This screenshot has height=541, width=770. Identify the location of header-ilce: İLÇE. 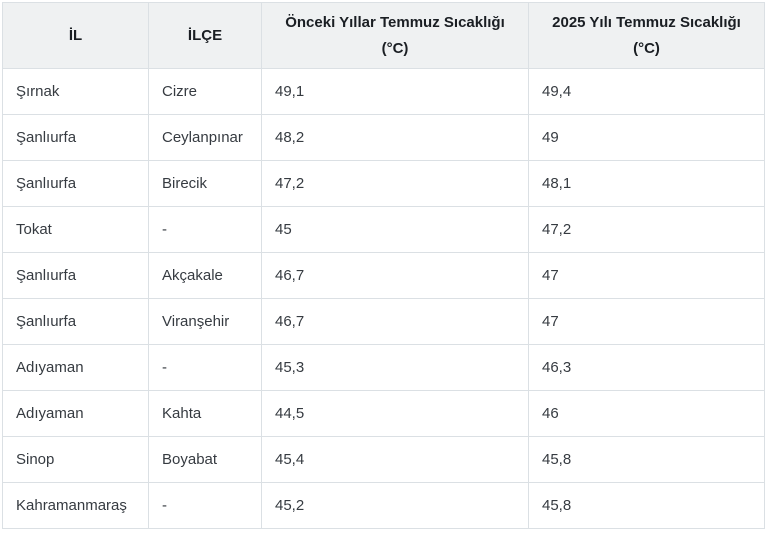
(205, 35).